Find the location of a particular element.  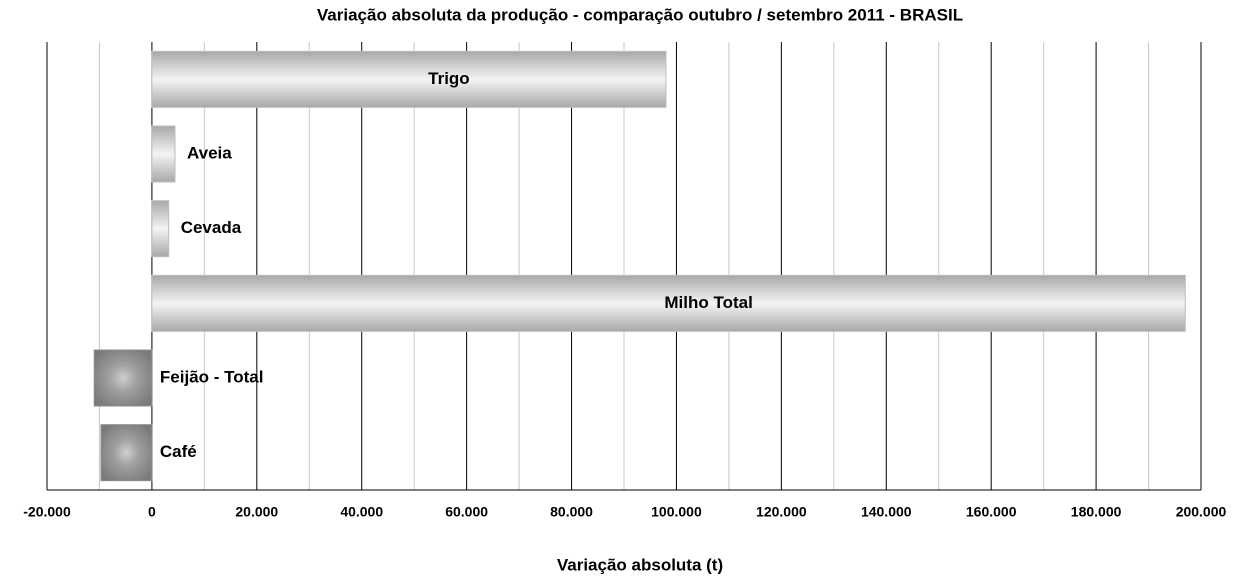

bar-label: Milho Total is located at coordinates (708, 302).